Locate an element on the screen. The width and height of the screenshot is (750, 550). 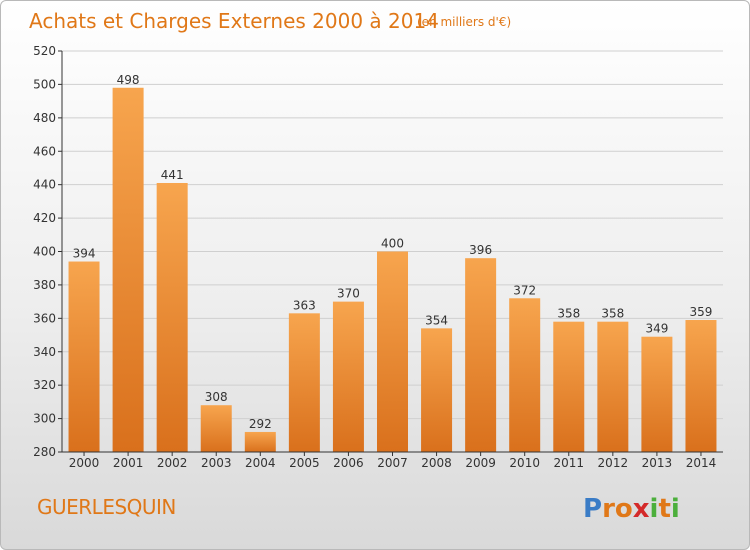
x-tick-label: 2003 is located at coordinates (216, 463).